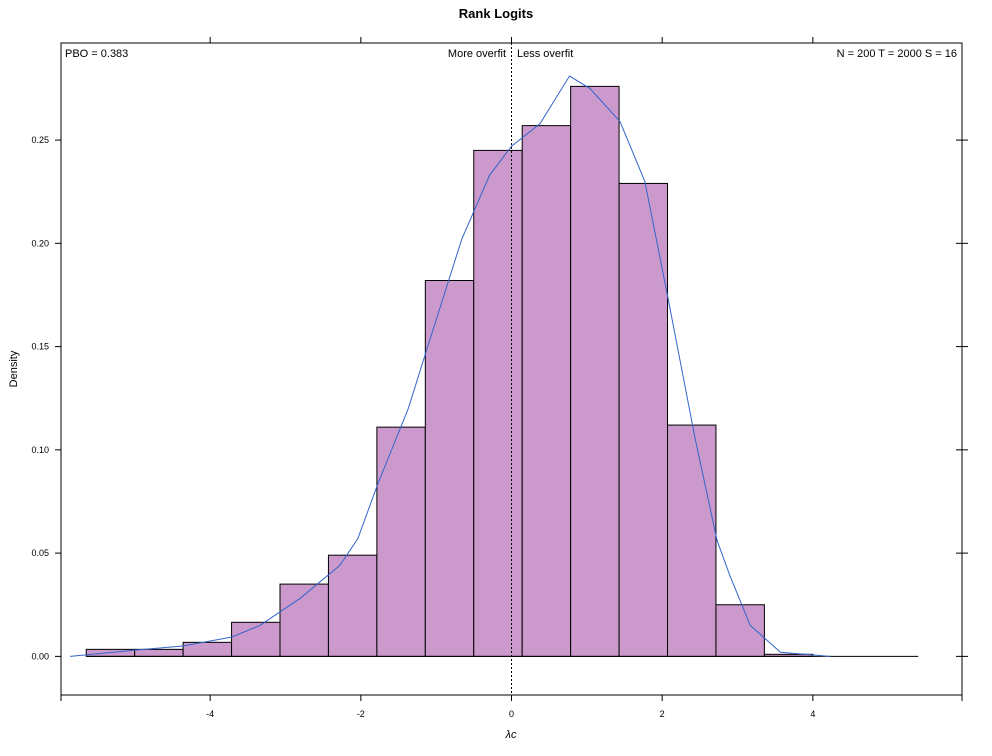  I want to click on x-axis-label: λc, so click(511, 735).